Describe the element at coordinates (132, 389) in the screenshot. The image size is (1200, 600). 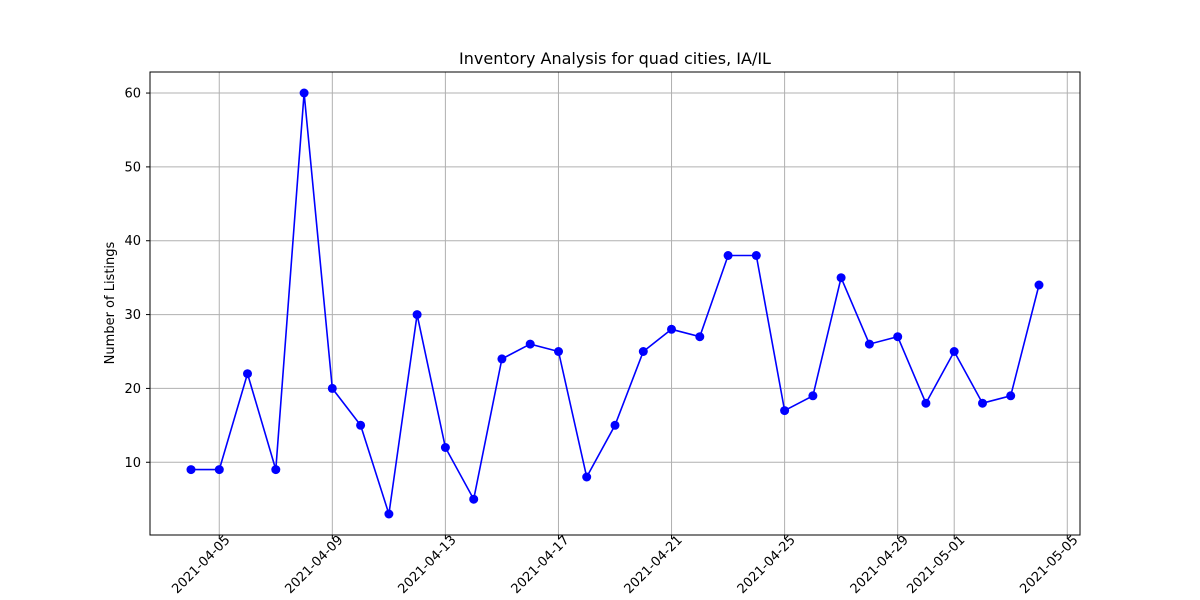
I see `y-tick-label: 20` at that location.